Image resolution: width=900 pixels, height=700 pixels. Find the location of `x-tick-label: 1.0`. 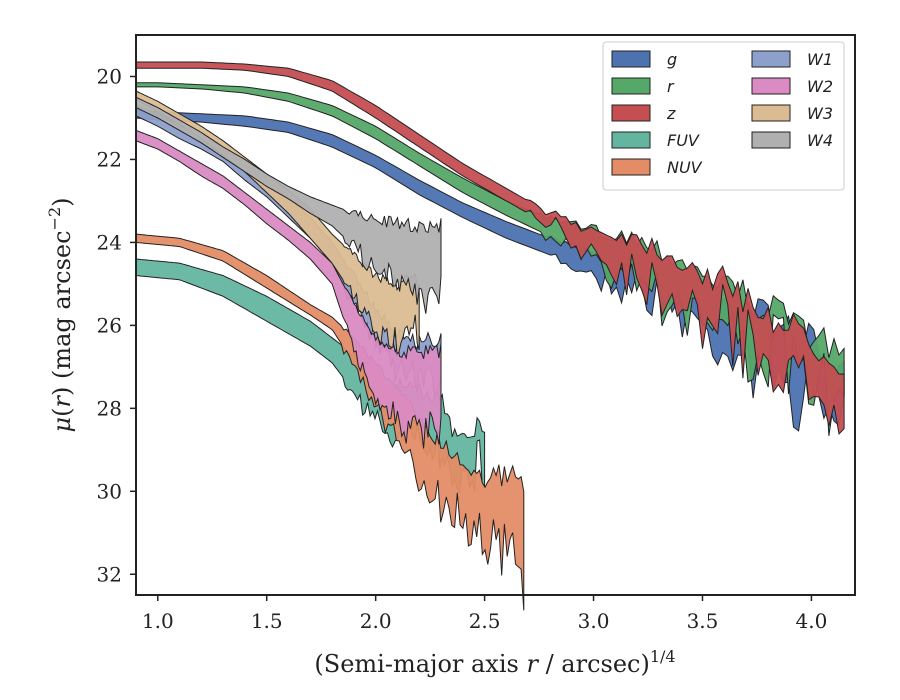

x-tick-label: 1.0 is located at coordinates (158, 621).